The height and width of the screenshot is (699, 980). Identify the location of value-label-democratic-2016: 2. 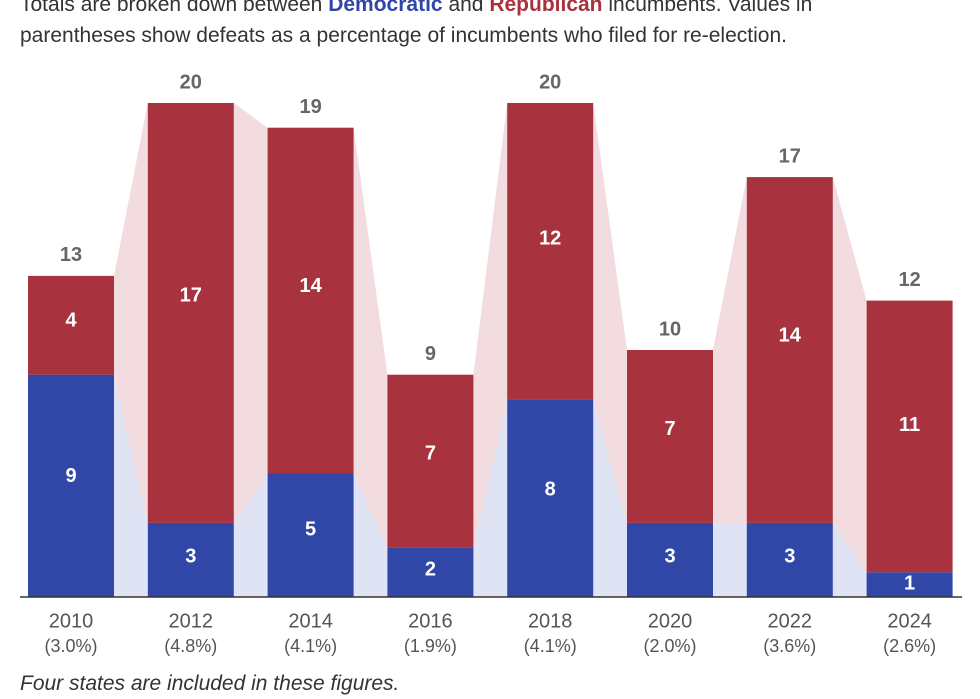
(430, 570).